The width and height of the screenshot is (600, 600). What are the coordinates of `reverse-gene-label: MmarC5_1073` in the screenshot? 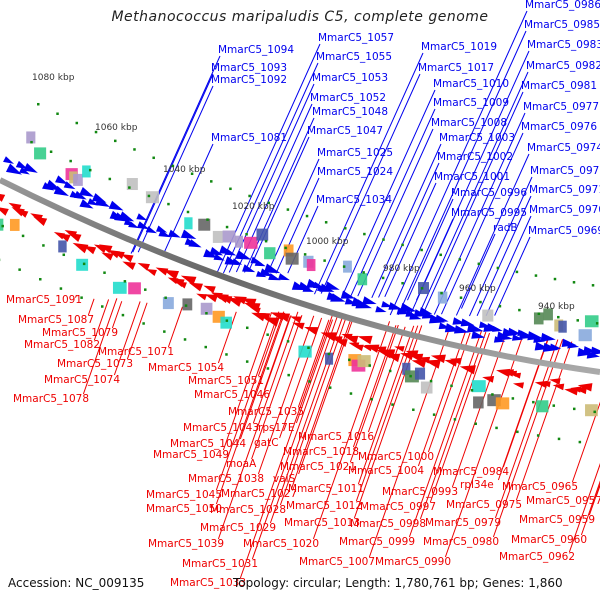 It's located at (95, 364).